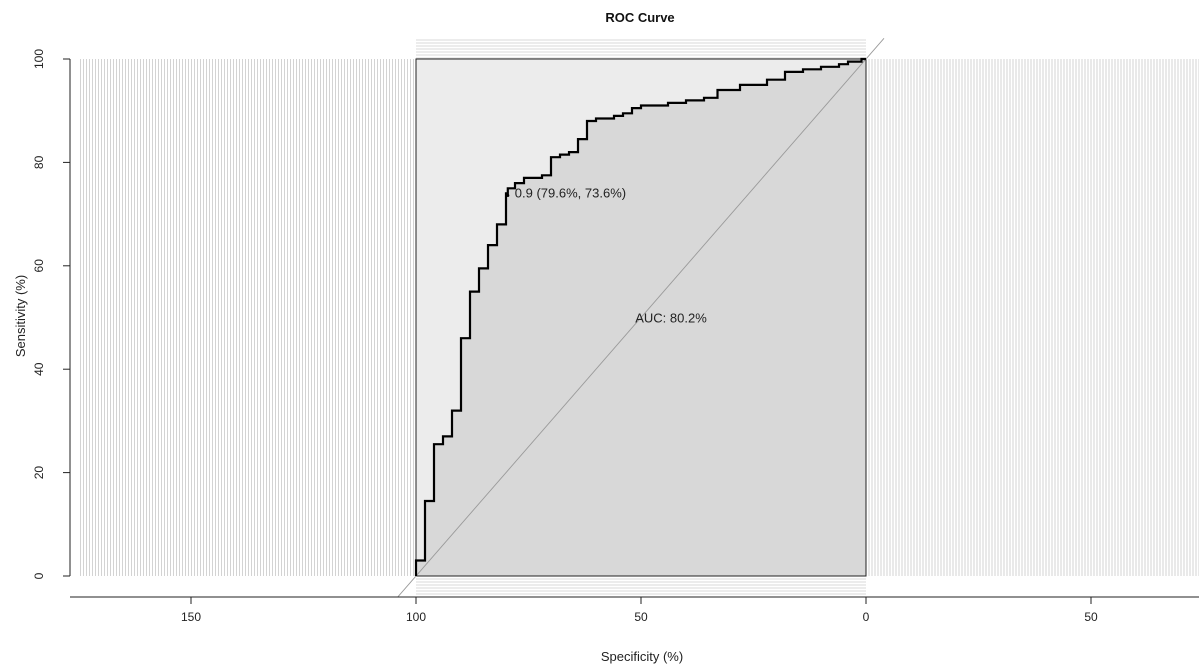 Image resolution: width=1199 pixels, height=667 pixels. Describe the element at coordinates (671, 318) in the screenshot. I see `auc-annotation: AUC: 80.2%` at that location.